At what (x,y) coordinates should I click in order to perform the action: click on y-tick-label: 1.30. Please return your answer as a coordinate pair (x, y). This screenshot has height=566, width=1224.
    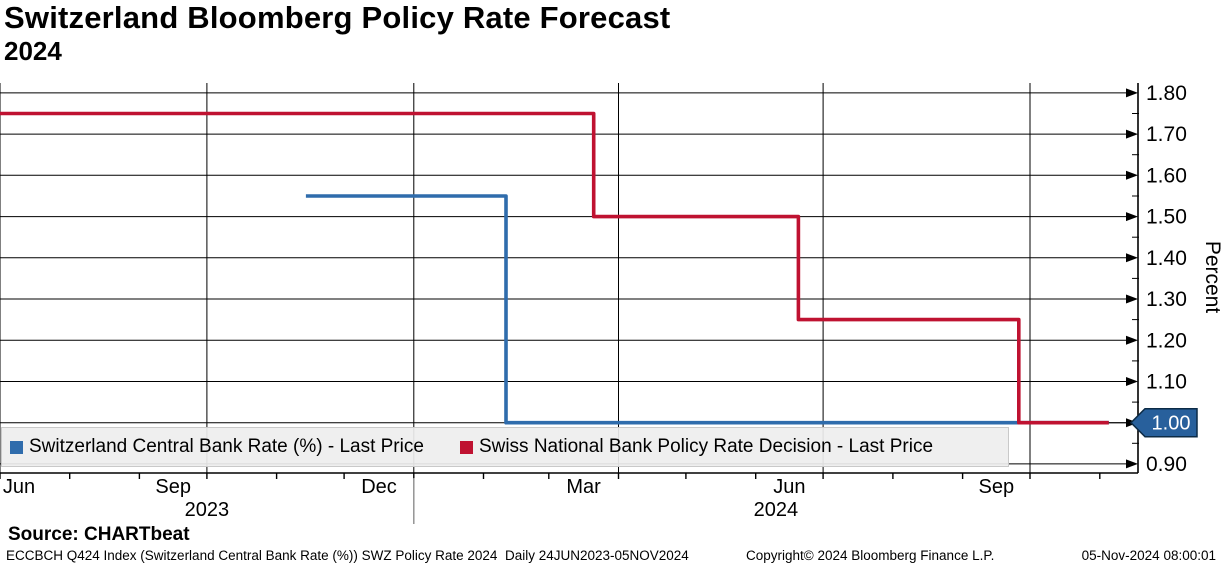
    Looking at the image, I should click on (1166, 299).